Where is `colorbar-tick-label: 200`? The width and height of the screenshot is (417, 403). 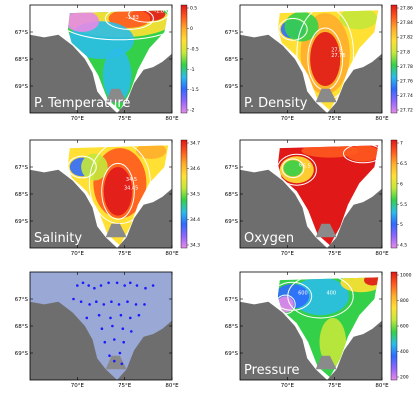 colorbar-tick-label: 200 is located at coordinates (404, 378).